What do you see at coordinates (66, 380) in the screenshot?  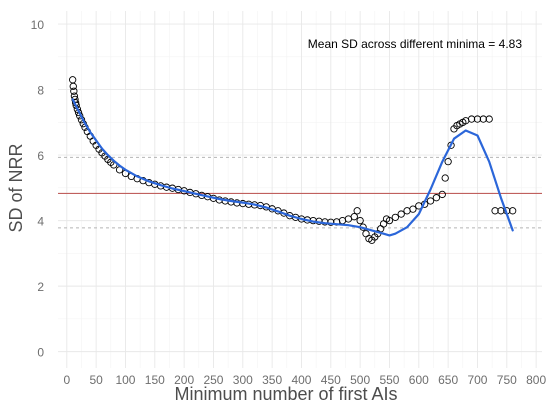 I see `x-tick-label: 0` at bounding box center [66, 380].